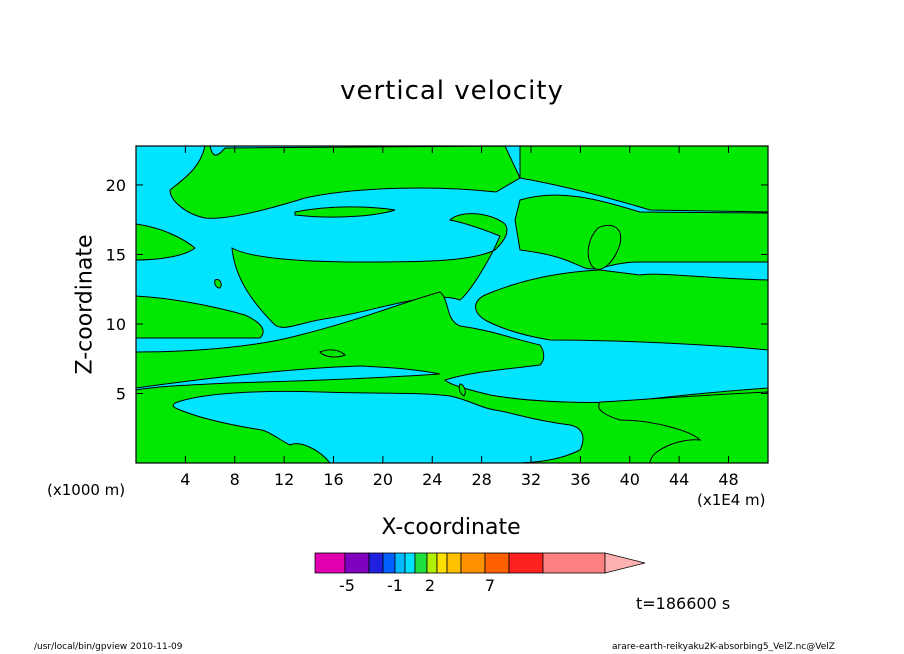 This screenshot has height=654, width=904. I want to click on x-axis-label: X-coordinate, so click(451, 527).